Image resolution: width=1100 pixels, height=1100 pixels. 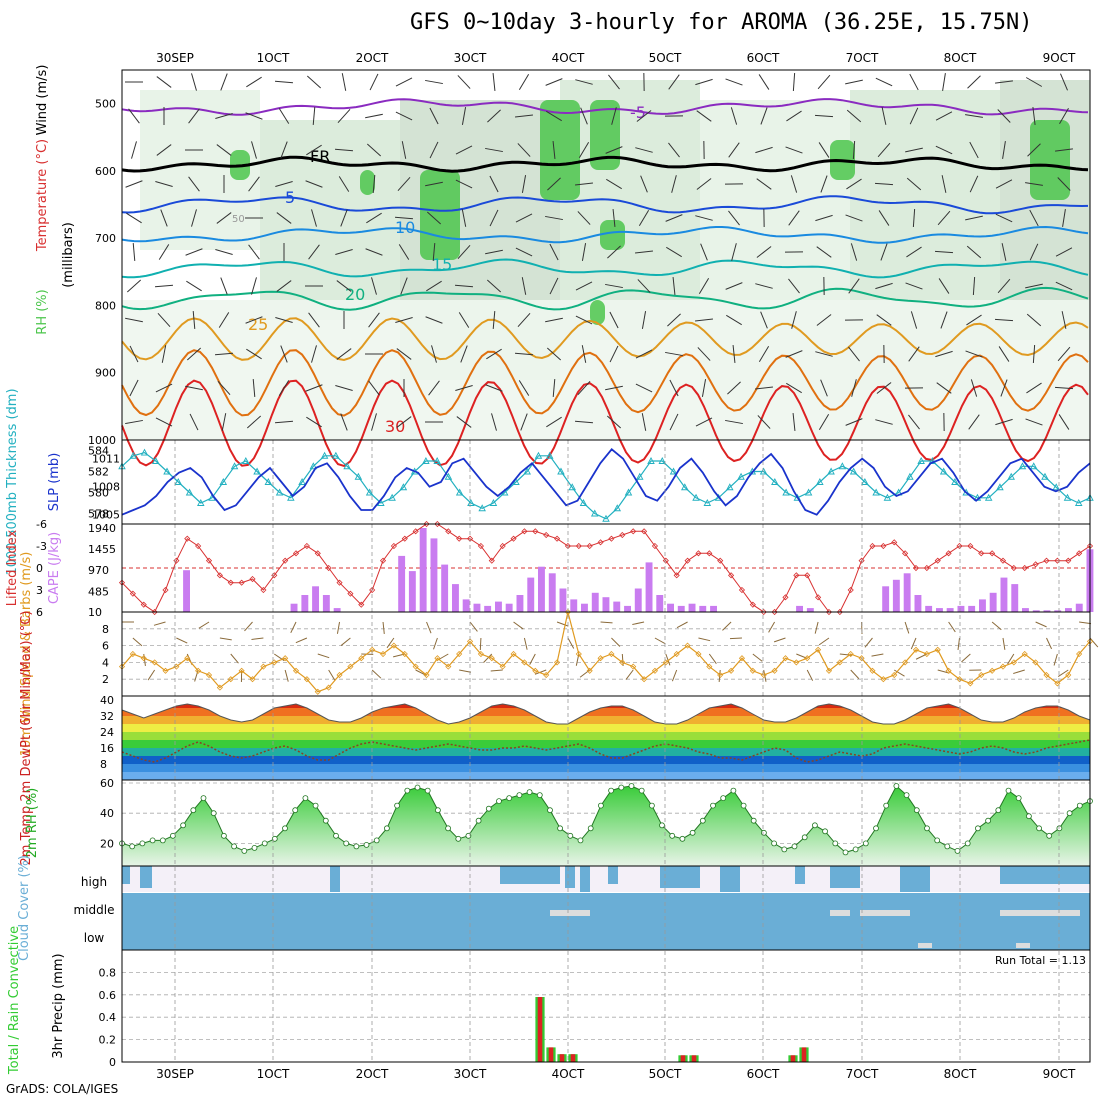 What do you see at coordinates (107, 783) in the screenshot?
I see `rh-tick: 60` at bounding box center [107, 783].